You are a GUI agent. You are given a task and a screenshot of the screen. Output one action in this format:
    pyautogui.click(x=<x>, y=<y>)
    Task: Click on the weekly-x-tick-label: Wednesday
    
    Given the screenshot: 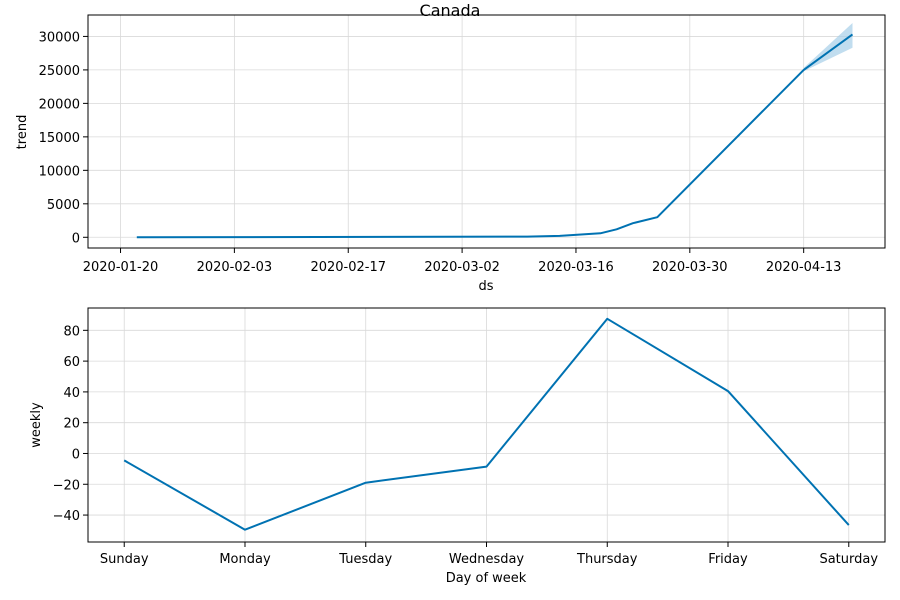 What is the action you would take?
    pyautogui.click(x=487, y=559)
    